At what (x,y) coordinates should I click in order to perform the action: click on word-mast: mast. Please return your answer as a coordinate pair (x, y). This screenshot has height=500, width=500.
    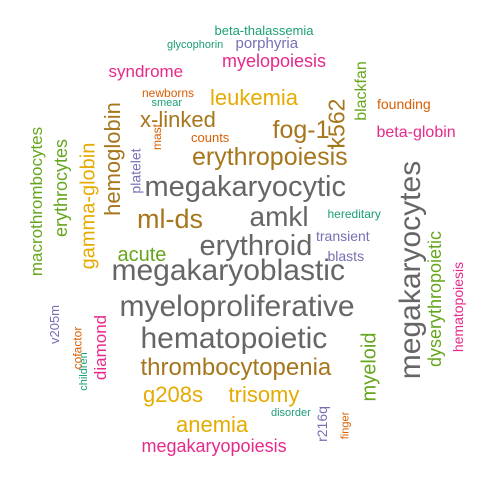
    Looking at the image, I should click on (157, 137).